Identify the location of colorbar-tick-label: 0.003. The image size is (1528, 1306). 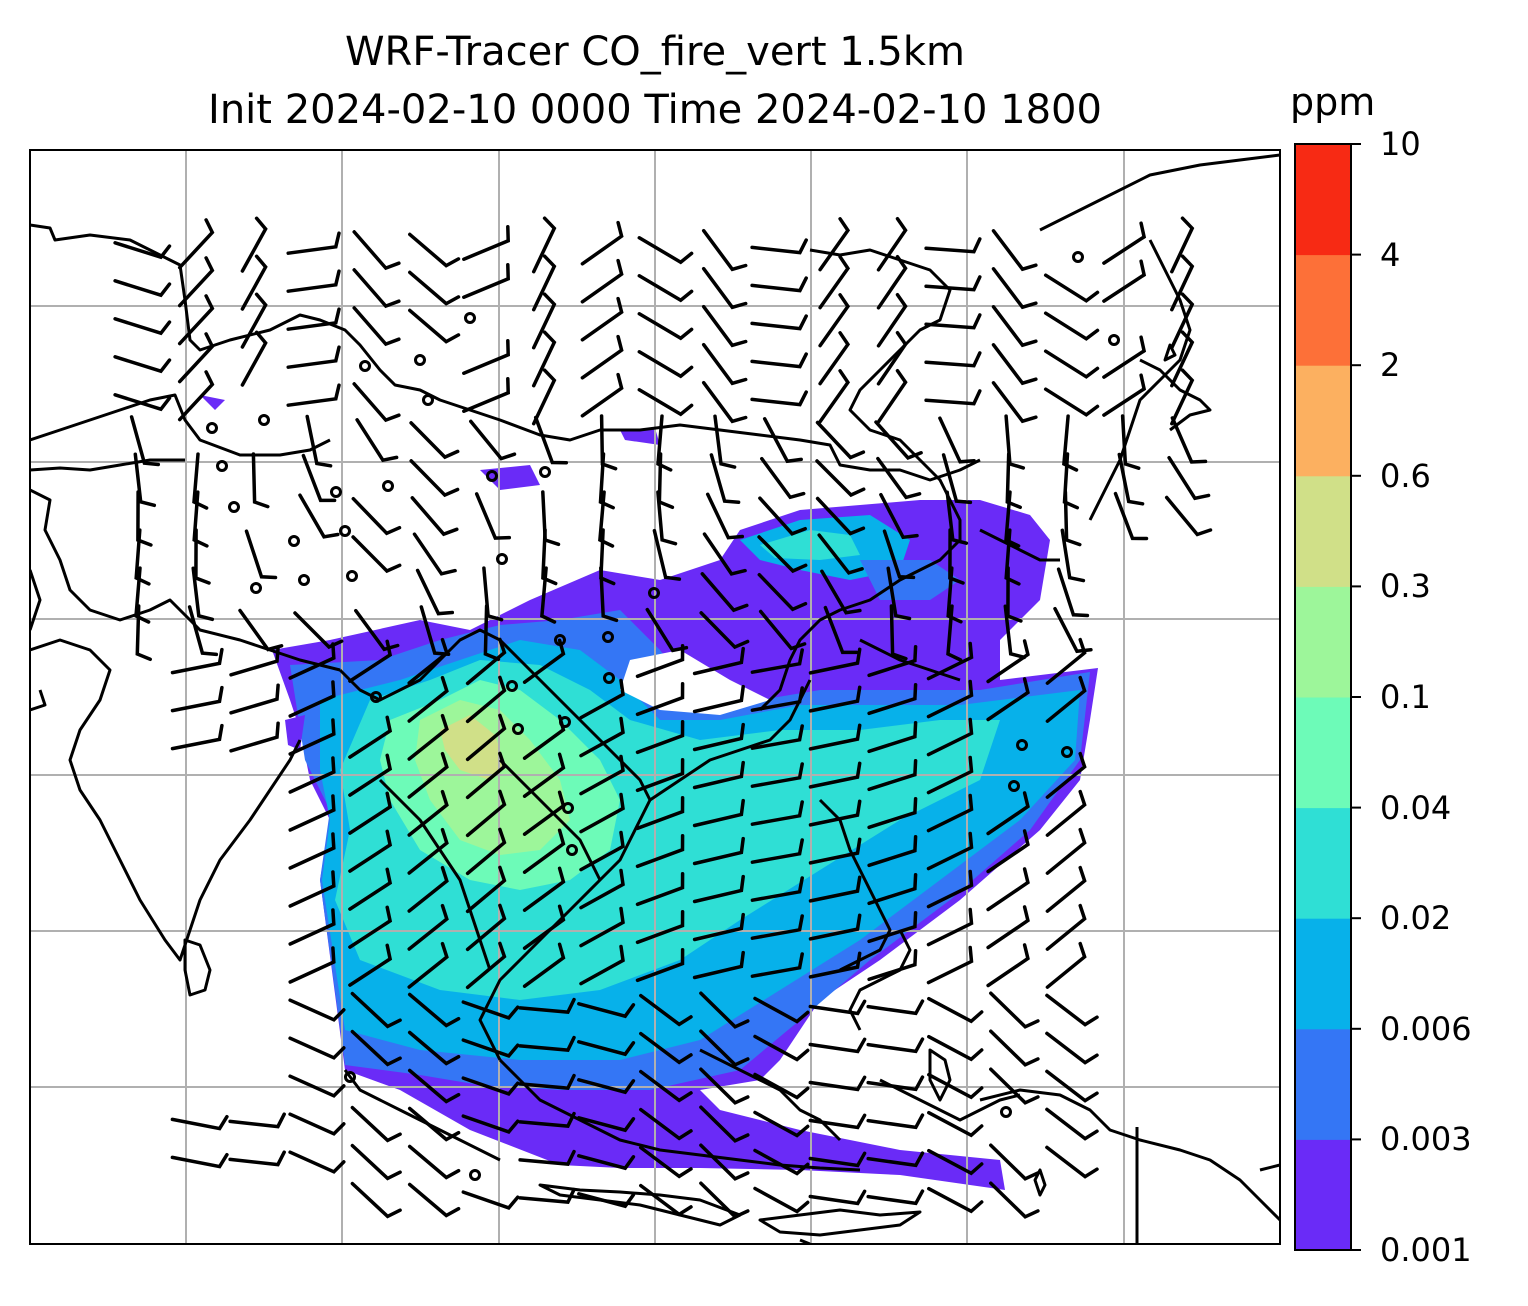
(1426, 1139).